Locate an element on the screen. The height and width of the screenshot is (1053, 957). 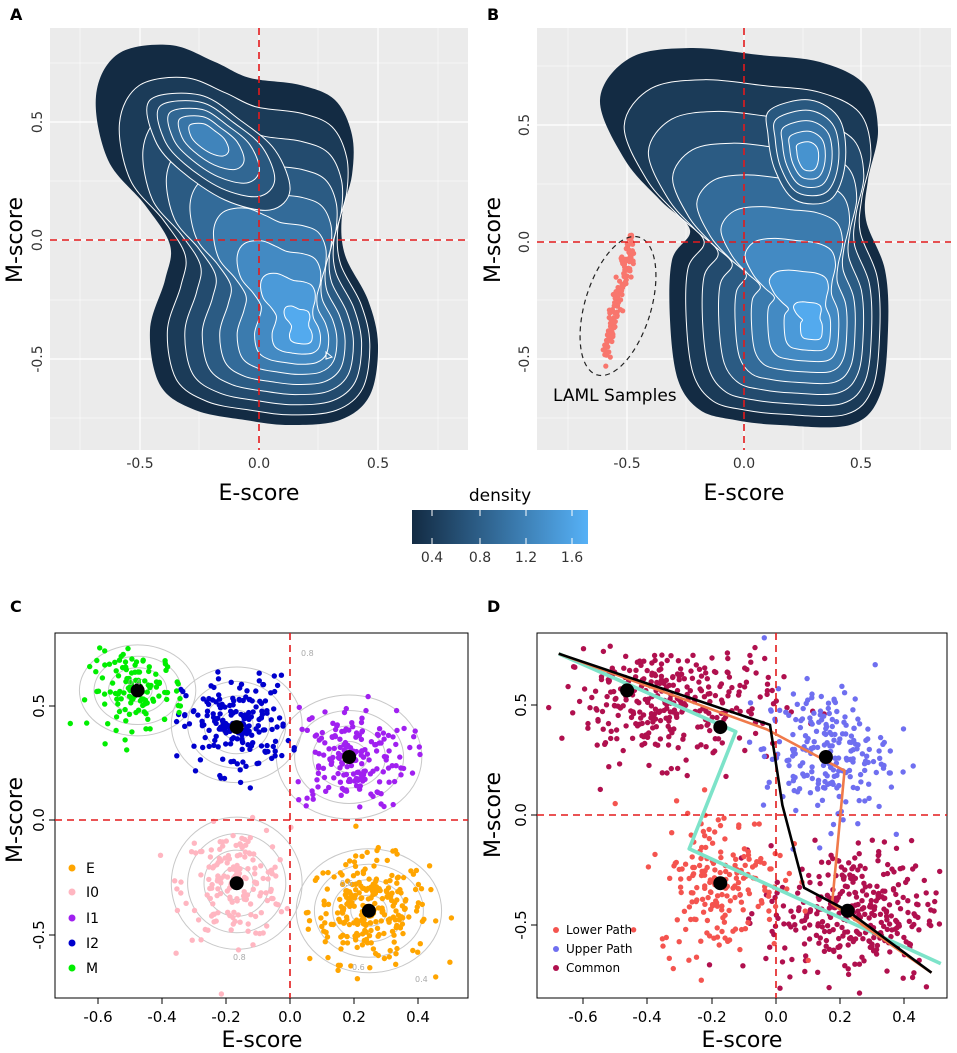
panel-a-ytick: 0.0 is located at coordinates (38, 240).